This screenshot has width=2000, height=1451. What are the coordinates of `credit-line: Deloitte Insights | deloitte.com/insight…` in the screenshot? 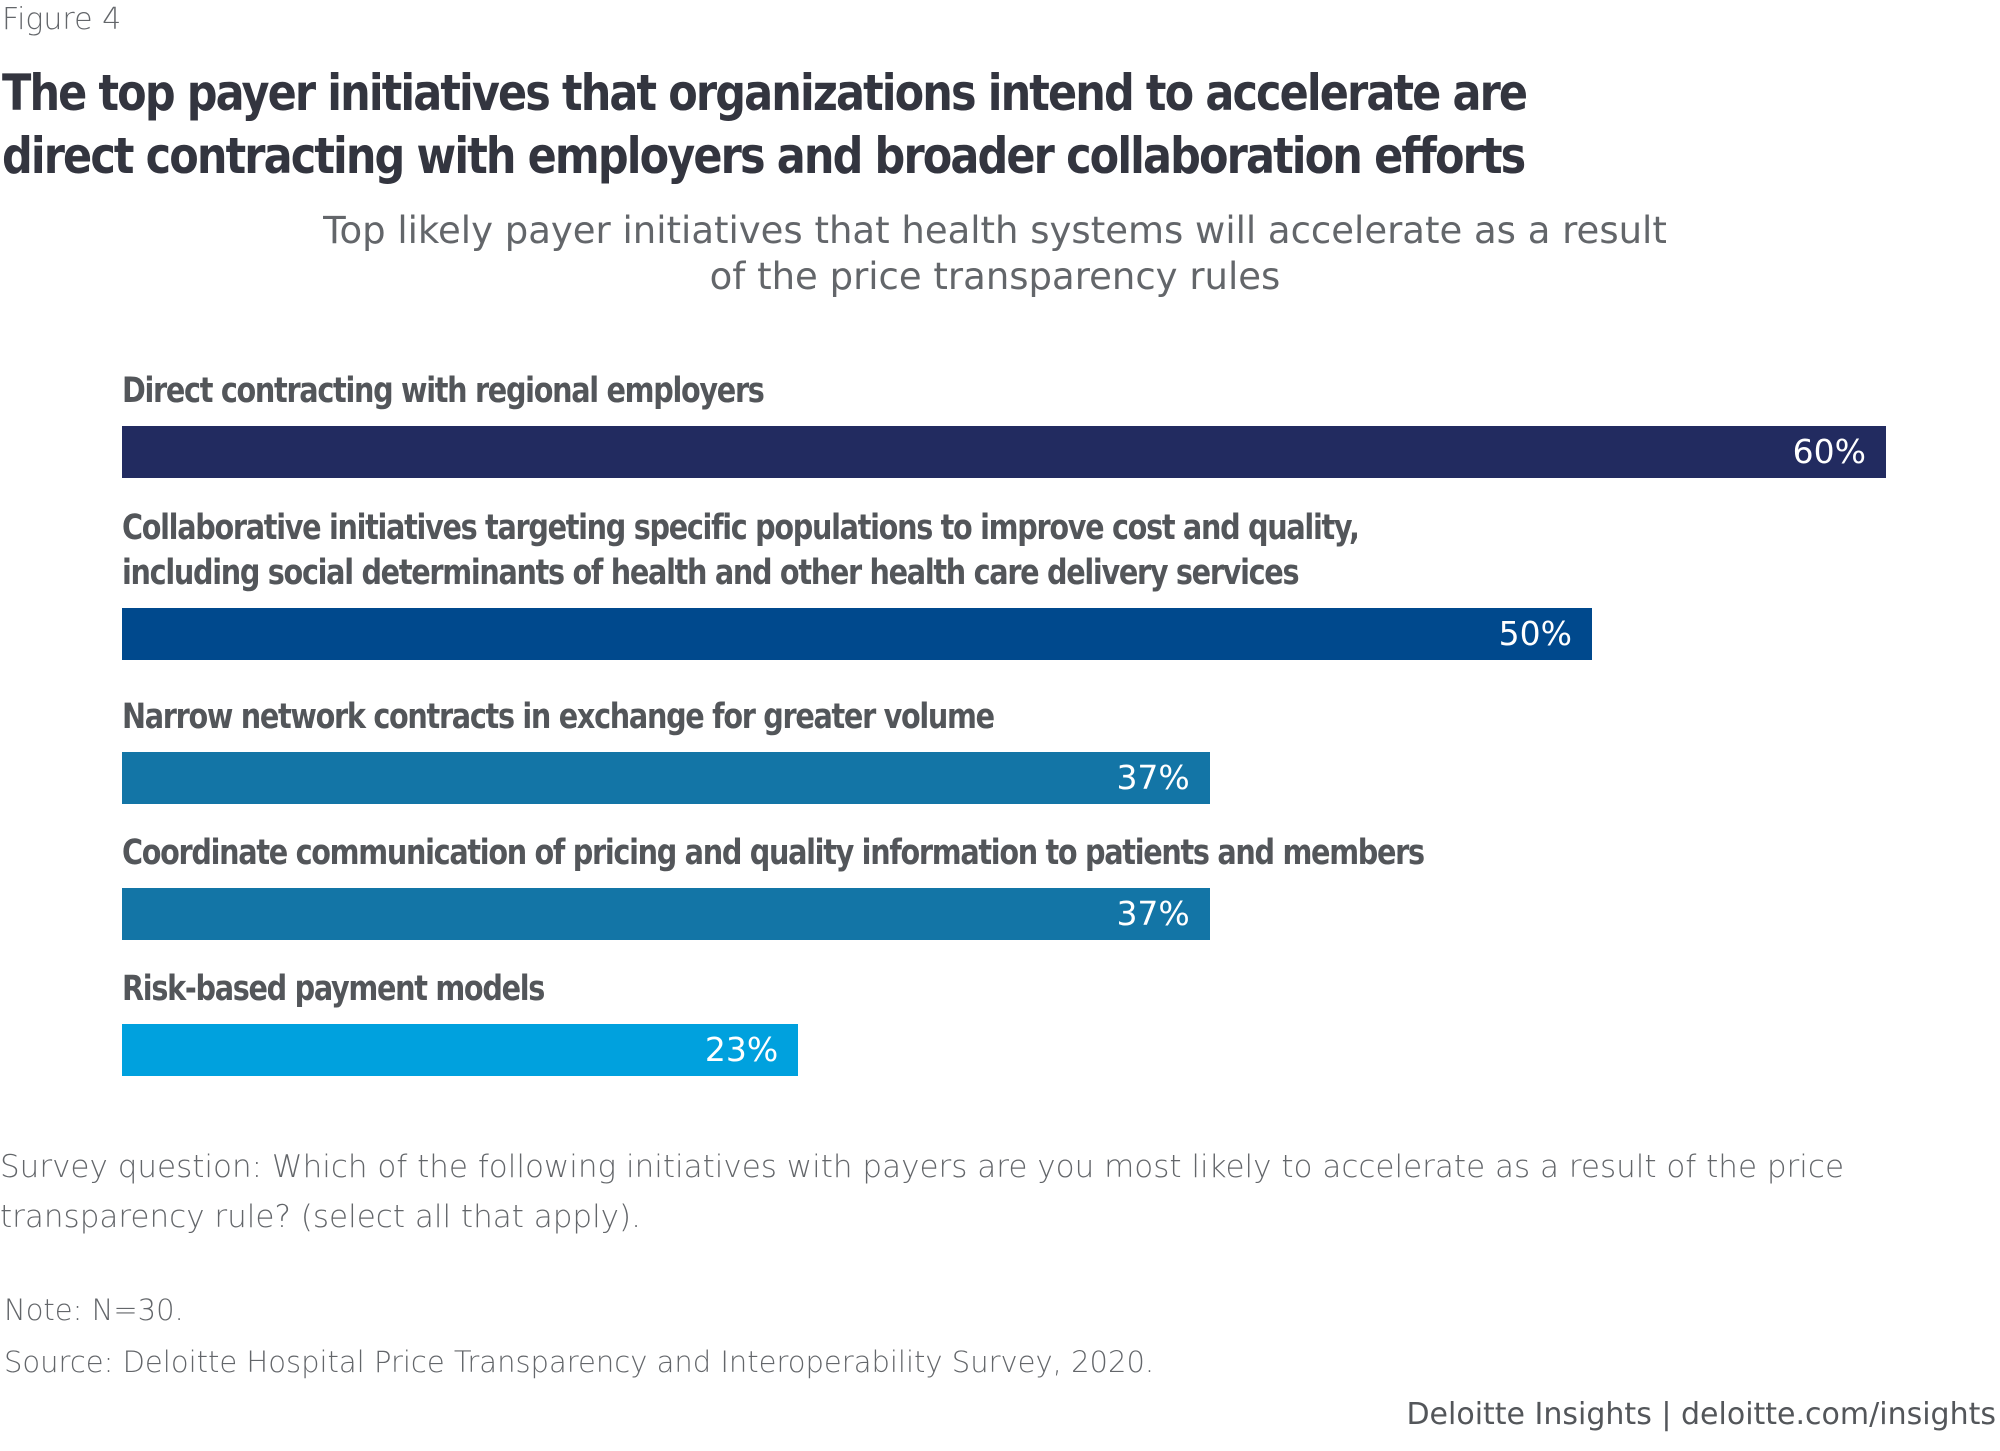 It's located at (1701, 1414).